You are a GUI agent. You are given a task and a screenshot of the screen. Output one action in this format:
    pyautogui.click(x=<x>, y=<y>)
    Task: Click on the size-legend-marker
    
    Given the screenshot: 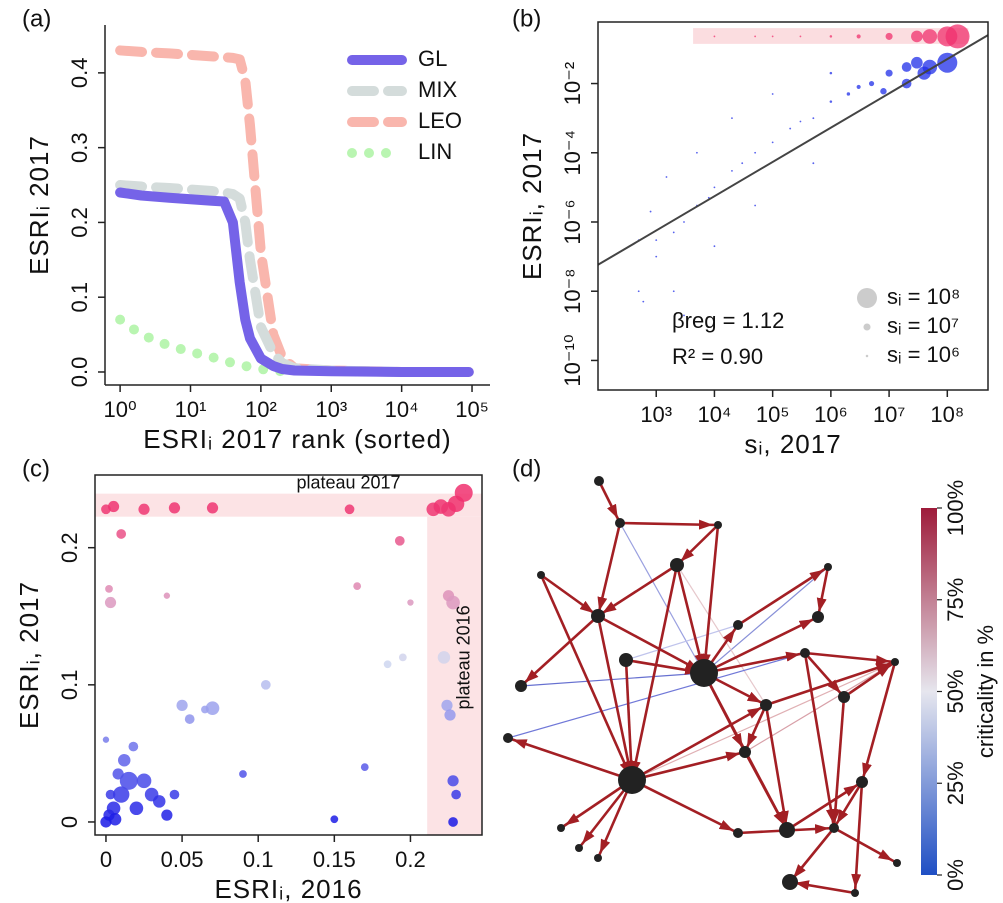 What is the action you would take?
    pyautogui.click(x=867, y=327)
    